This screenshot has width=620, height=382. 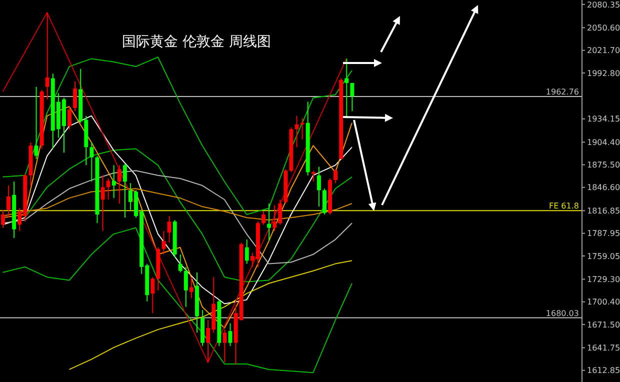 What do you see at coordinates (603, 142) in the screenshot?
I see `y-tick-label: 1904.40` at bounding box center [603, 142].